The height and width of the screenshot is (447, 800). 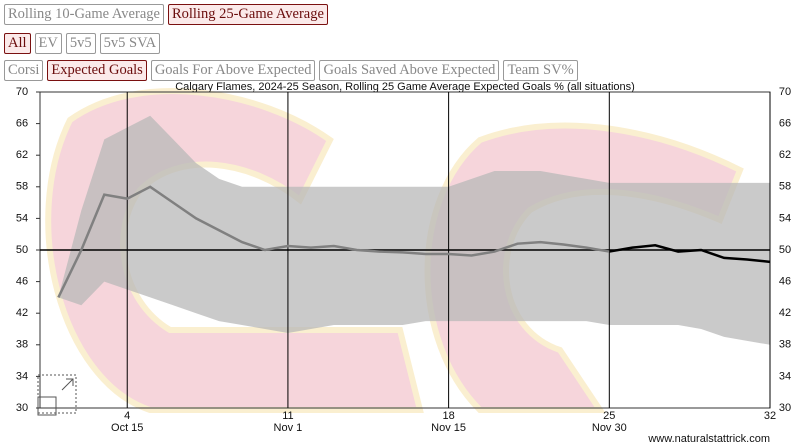 What do you see at coordinates (17, 43) in the screenshot?
I see `toggle-button: All` at bounding box center [17, 43].